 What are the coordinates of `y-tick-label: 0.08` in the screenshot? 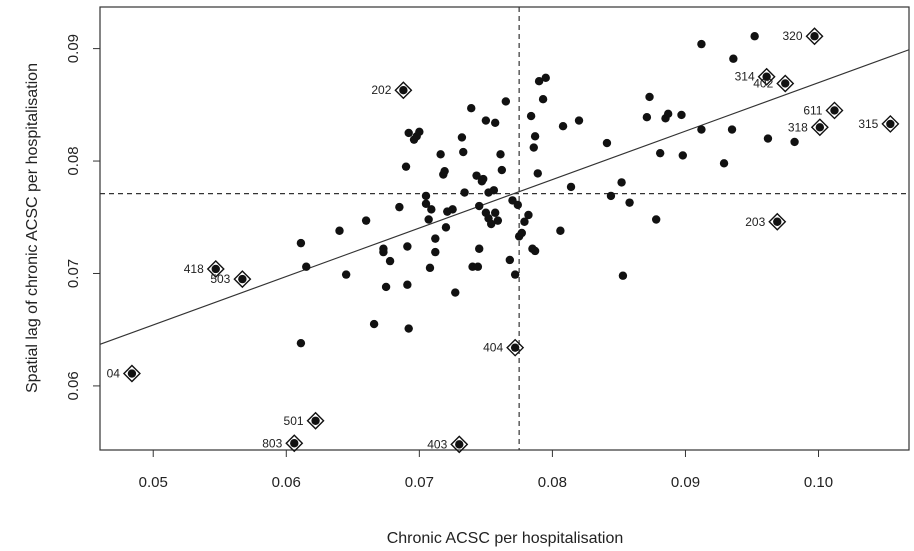 It's located at (73, 160).